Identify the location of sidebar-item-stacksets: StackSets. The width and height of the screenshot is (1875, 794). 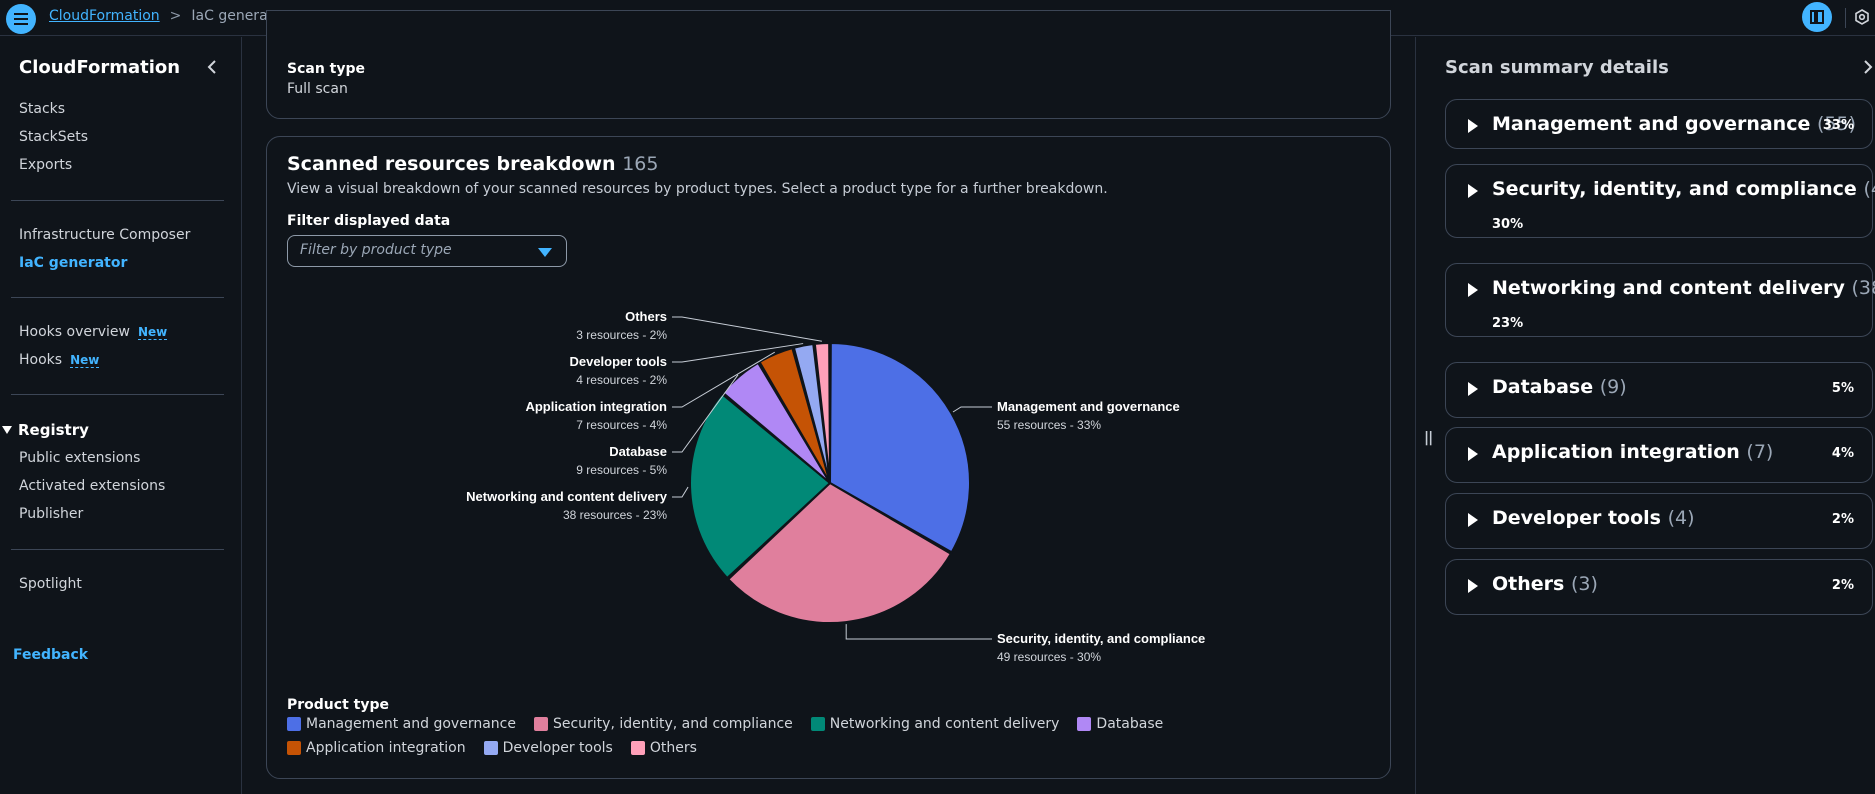
(54, 137).